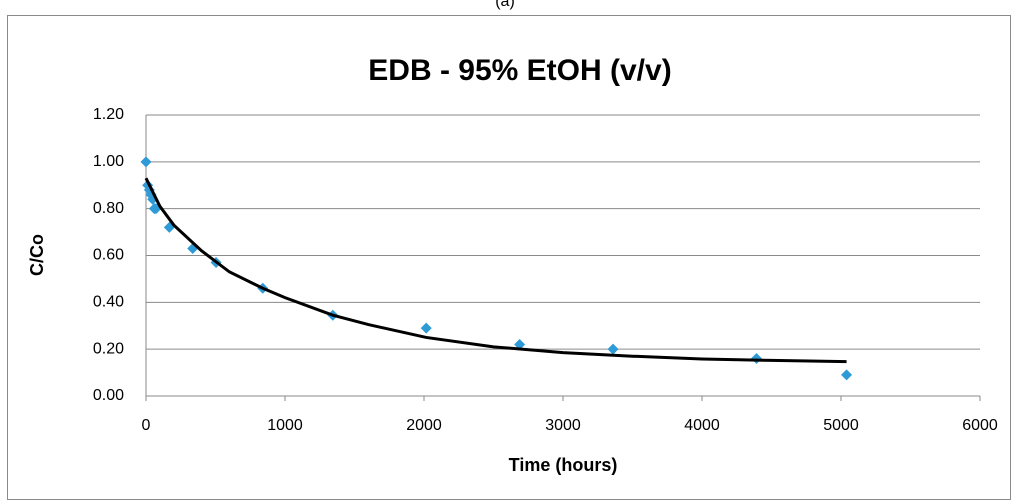 This screenshot has width=1014, height=502. I want to click on y-tick-label: 0.60, so click(108, 255).